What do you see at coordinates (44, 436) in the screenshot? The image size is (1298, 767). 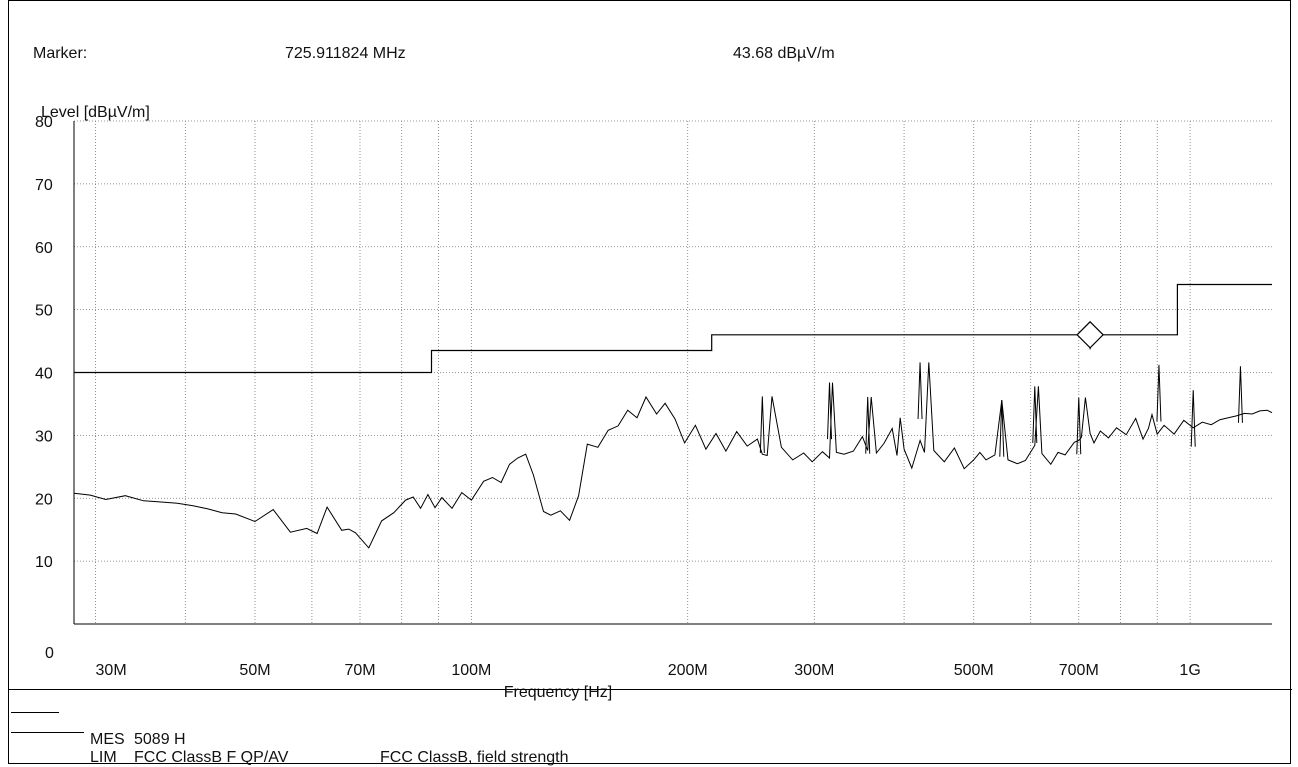 I see `y-tick-label: 30` at bounding box center [44, 436].